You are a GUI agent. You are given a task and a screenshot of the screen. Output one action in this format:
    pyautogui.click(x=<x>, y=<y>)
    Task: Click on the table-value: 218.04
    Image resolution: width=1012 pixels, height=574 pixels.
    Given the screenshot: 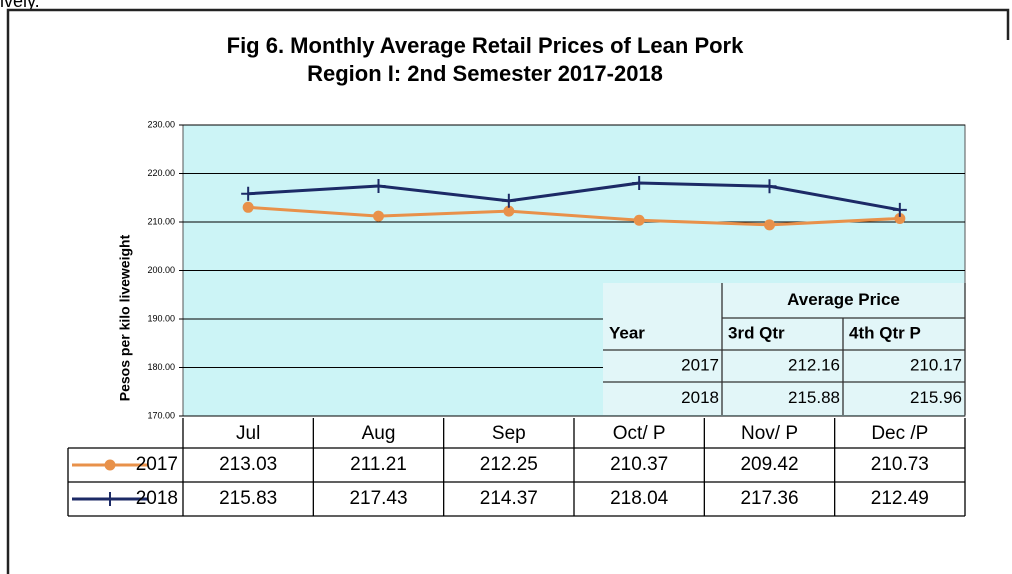 What is the action you would take?
    pyautogui.click(x=639, y=498)
    